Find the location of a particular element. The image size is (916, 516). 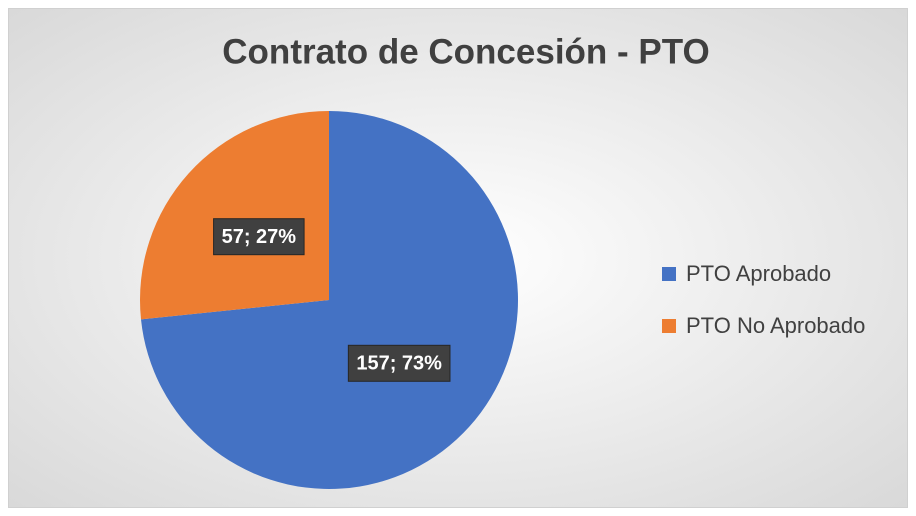

data-label: 57; 27% is located at coordinates (259, 237).